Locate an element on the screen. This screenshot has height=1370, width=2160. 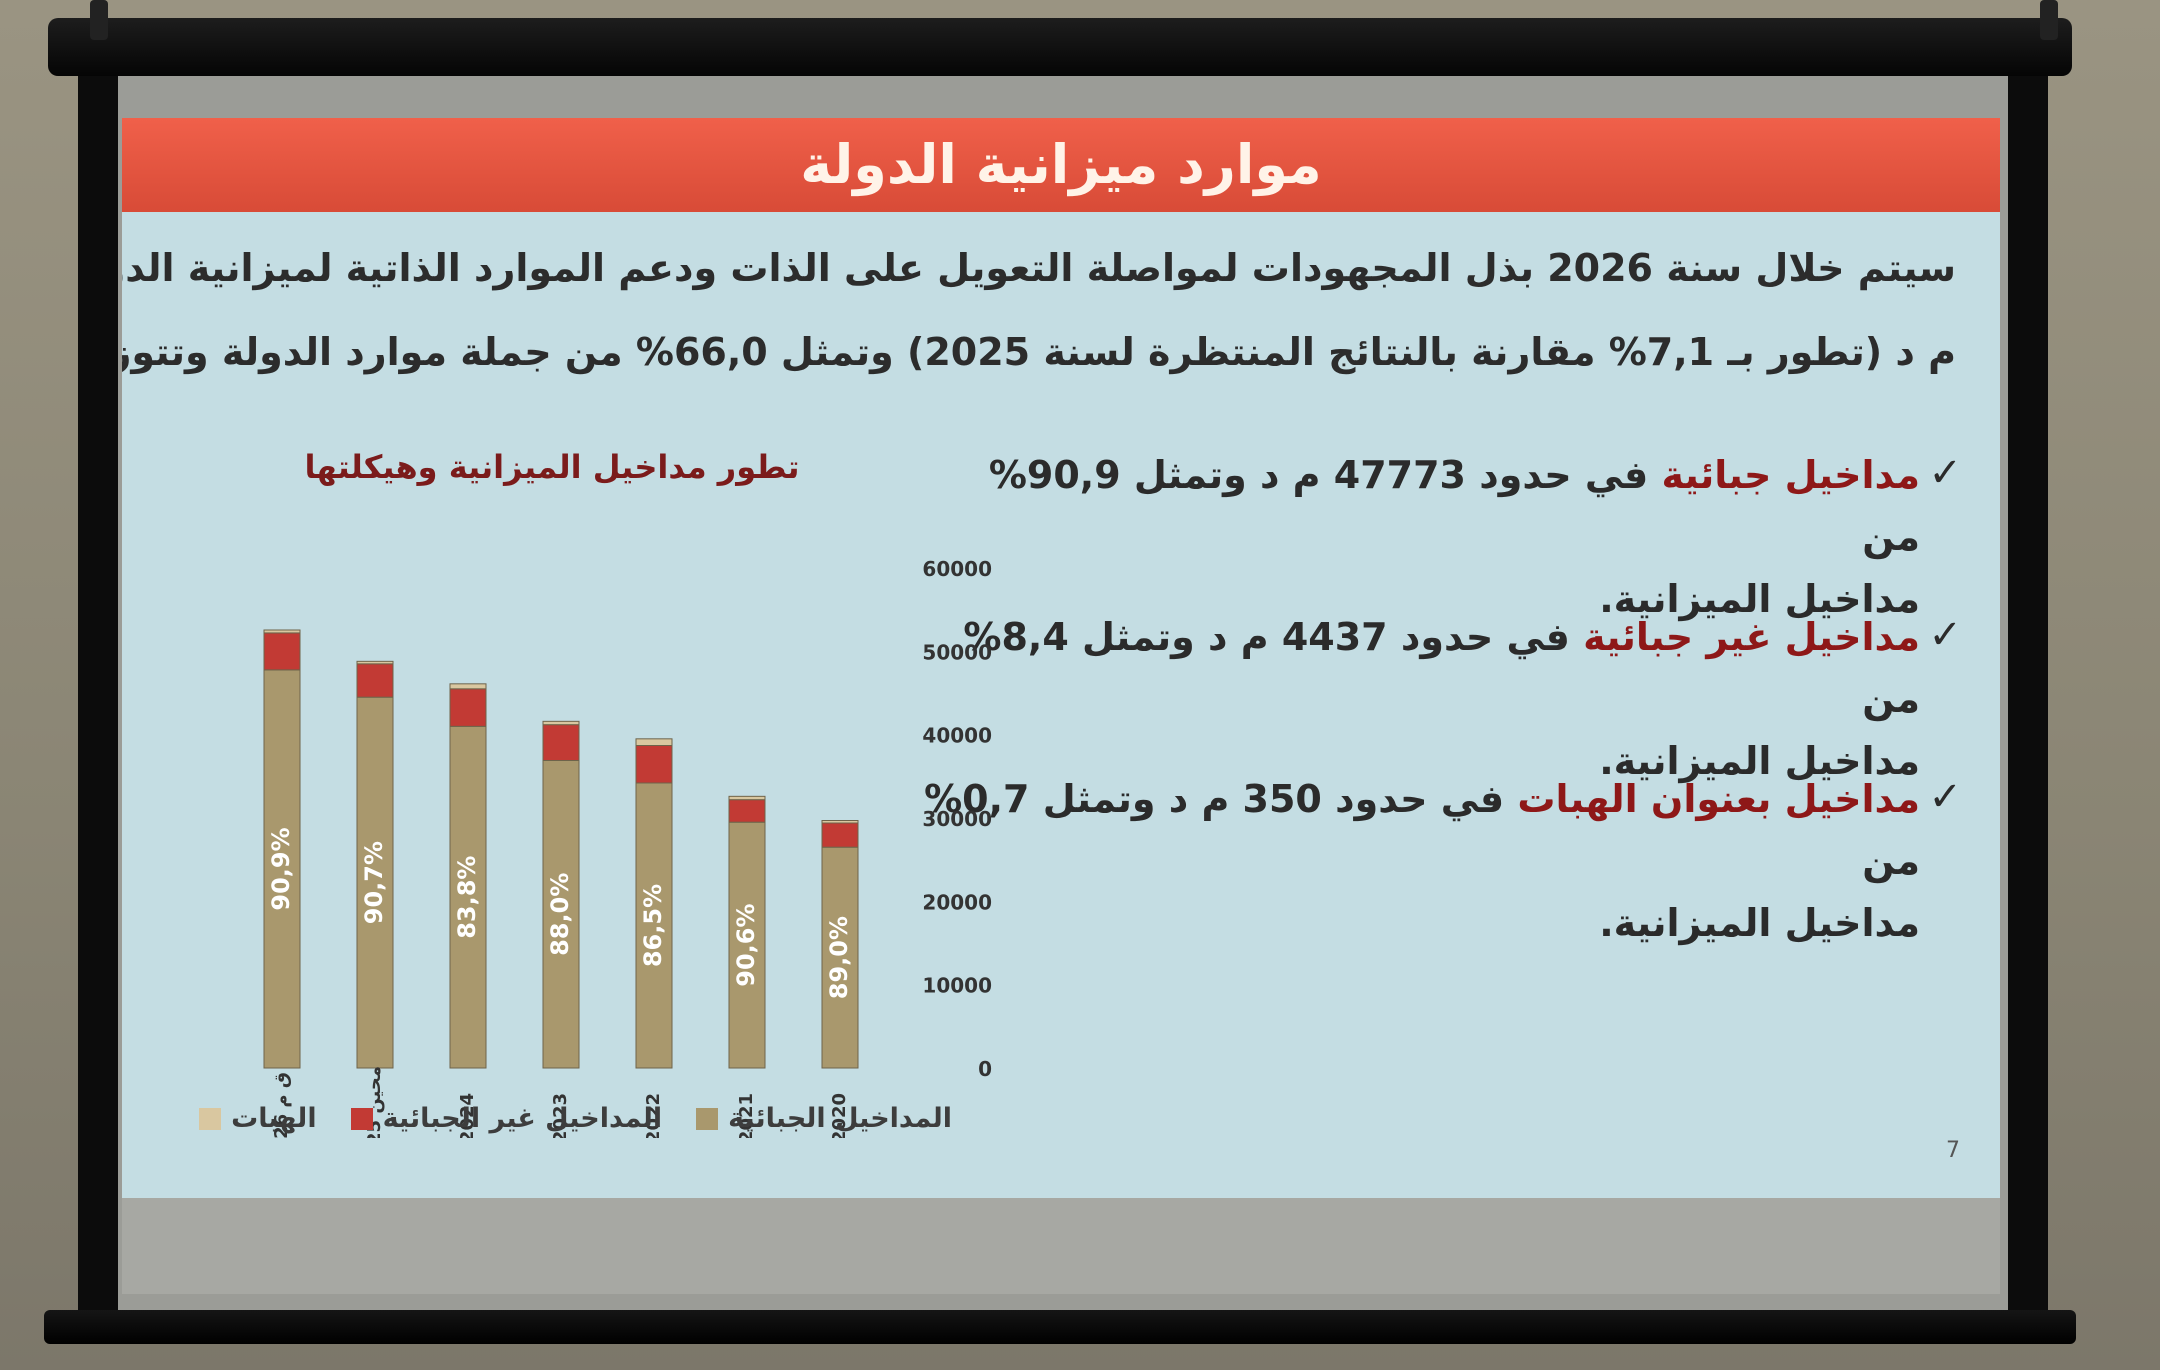
bullet-label: مداخيل بعنوان الهبات is located at coordinates (1718, 799).